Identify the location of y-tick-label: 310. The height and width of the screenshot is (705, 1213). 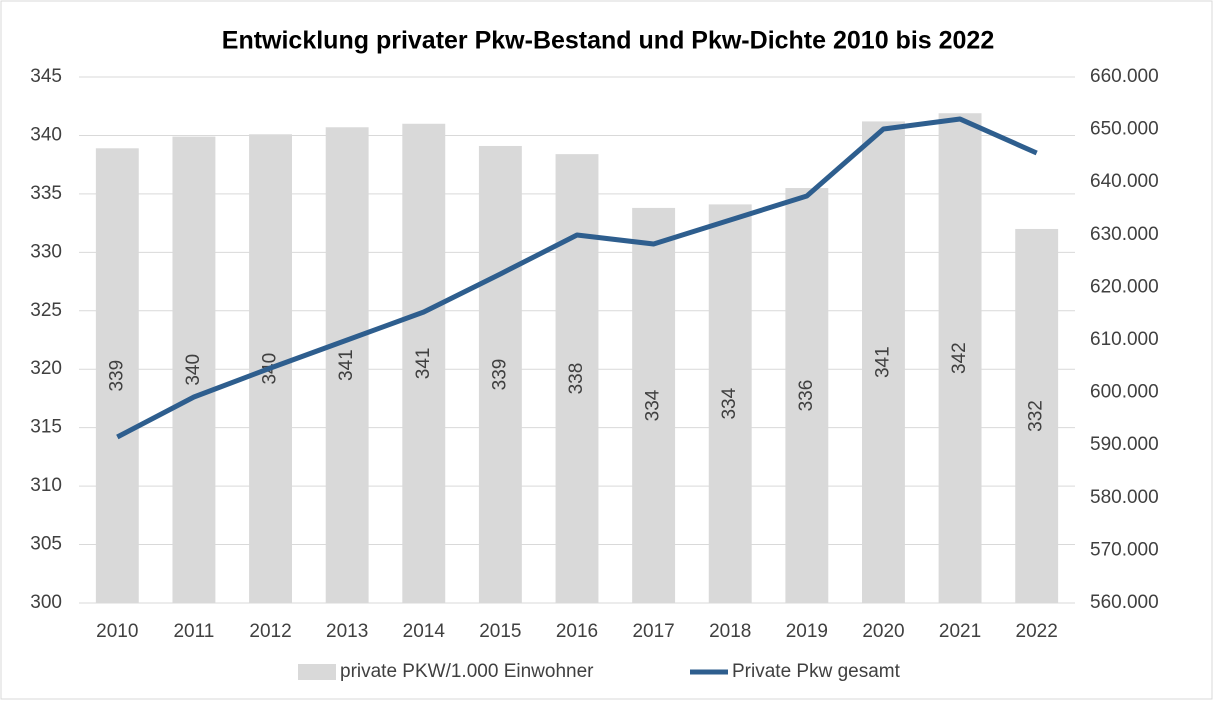
(46, 485).